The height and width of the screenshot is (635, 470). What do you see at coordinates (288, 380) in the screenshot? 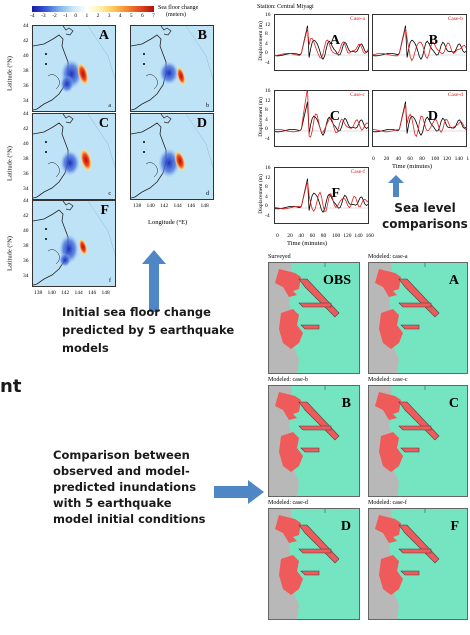
I see `inundation-panel-title: Modeled: case-b` at bounding box center [288, 380].